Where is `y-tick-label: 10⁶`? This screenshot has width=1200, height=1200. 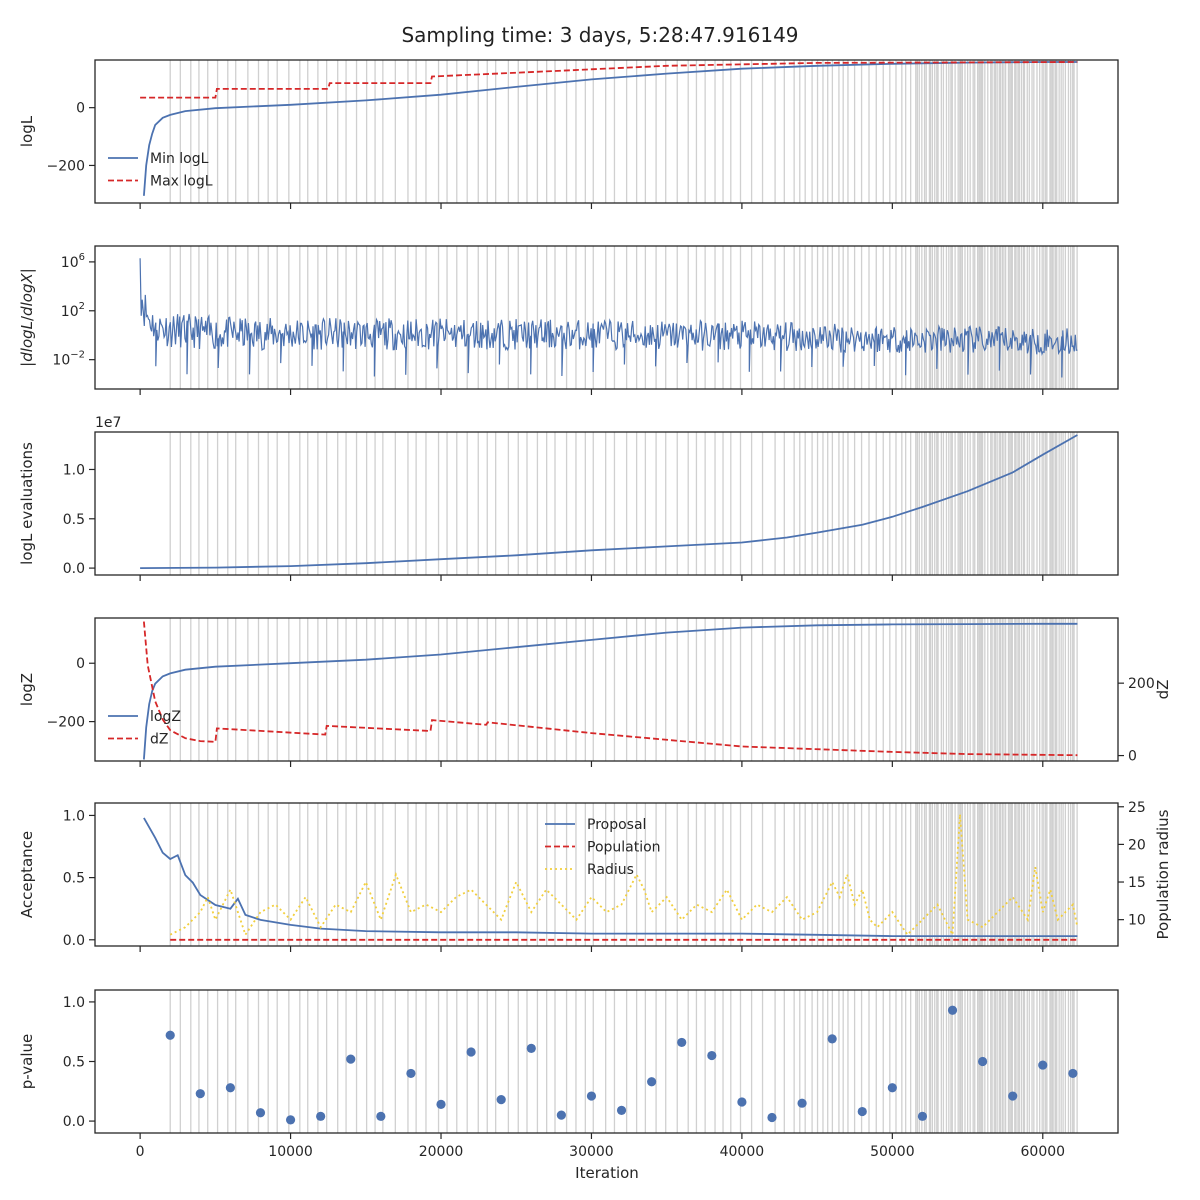
y-tick-label: 10⁶ is located at coordinates (73, 261).